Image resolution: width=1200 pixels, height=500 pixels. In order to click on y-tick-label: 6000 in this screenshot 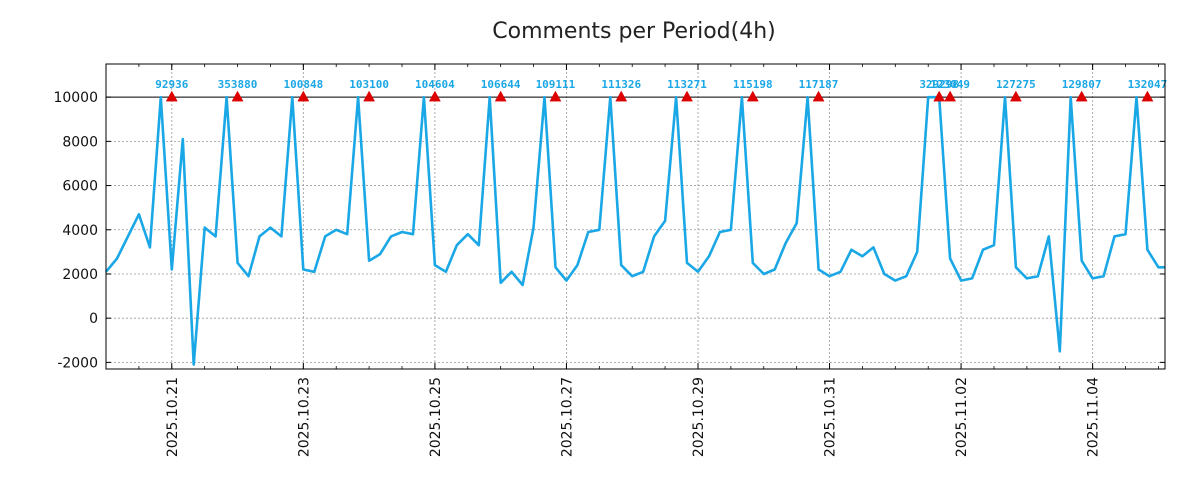, I will do `click(80, 187)`.